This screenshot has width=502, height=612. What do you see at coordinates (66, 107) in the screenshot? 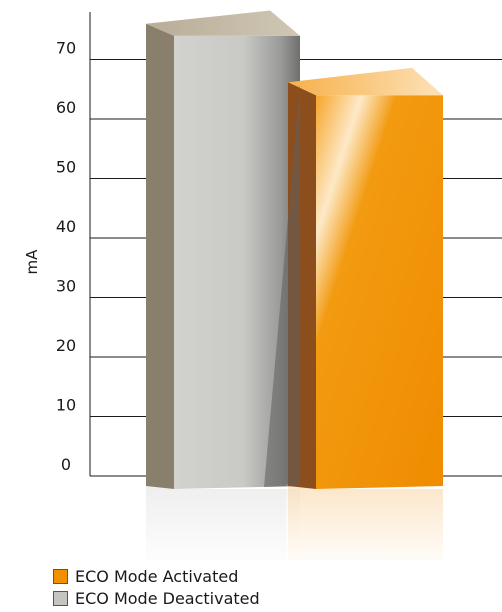
I see `y-tick-label: 60` at bounding box center [66, 107].